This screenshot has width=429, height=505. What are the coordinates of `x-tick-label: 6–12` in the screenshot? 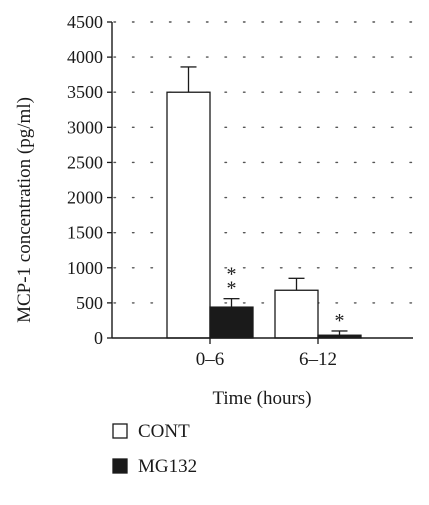 It's located at (318, 359).